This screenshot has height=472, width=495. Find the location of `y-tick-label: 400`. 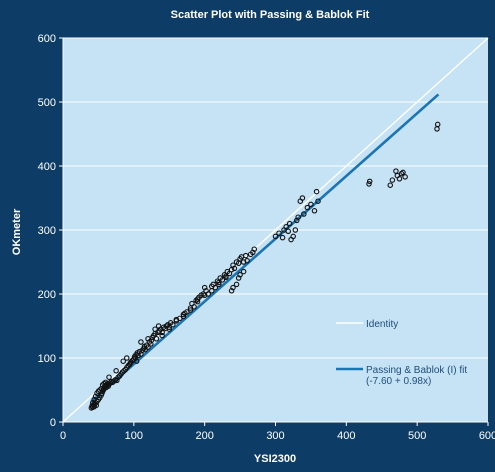

y-tick-label: 400 is located at coordinates (47, 167).